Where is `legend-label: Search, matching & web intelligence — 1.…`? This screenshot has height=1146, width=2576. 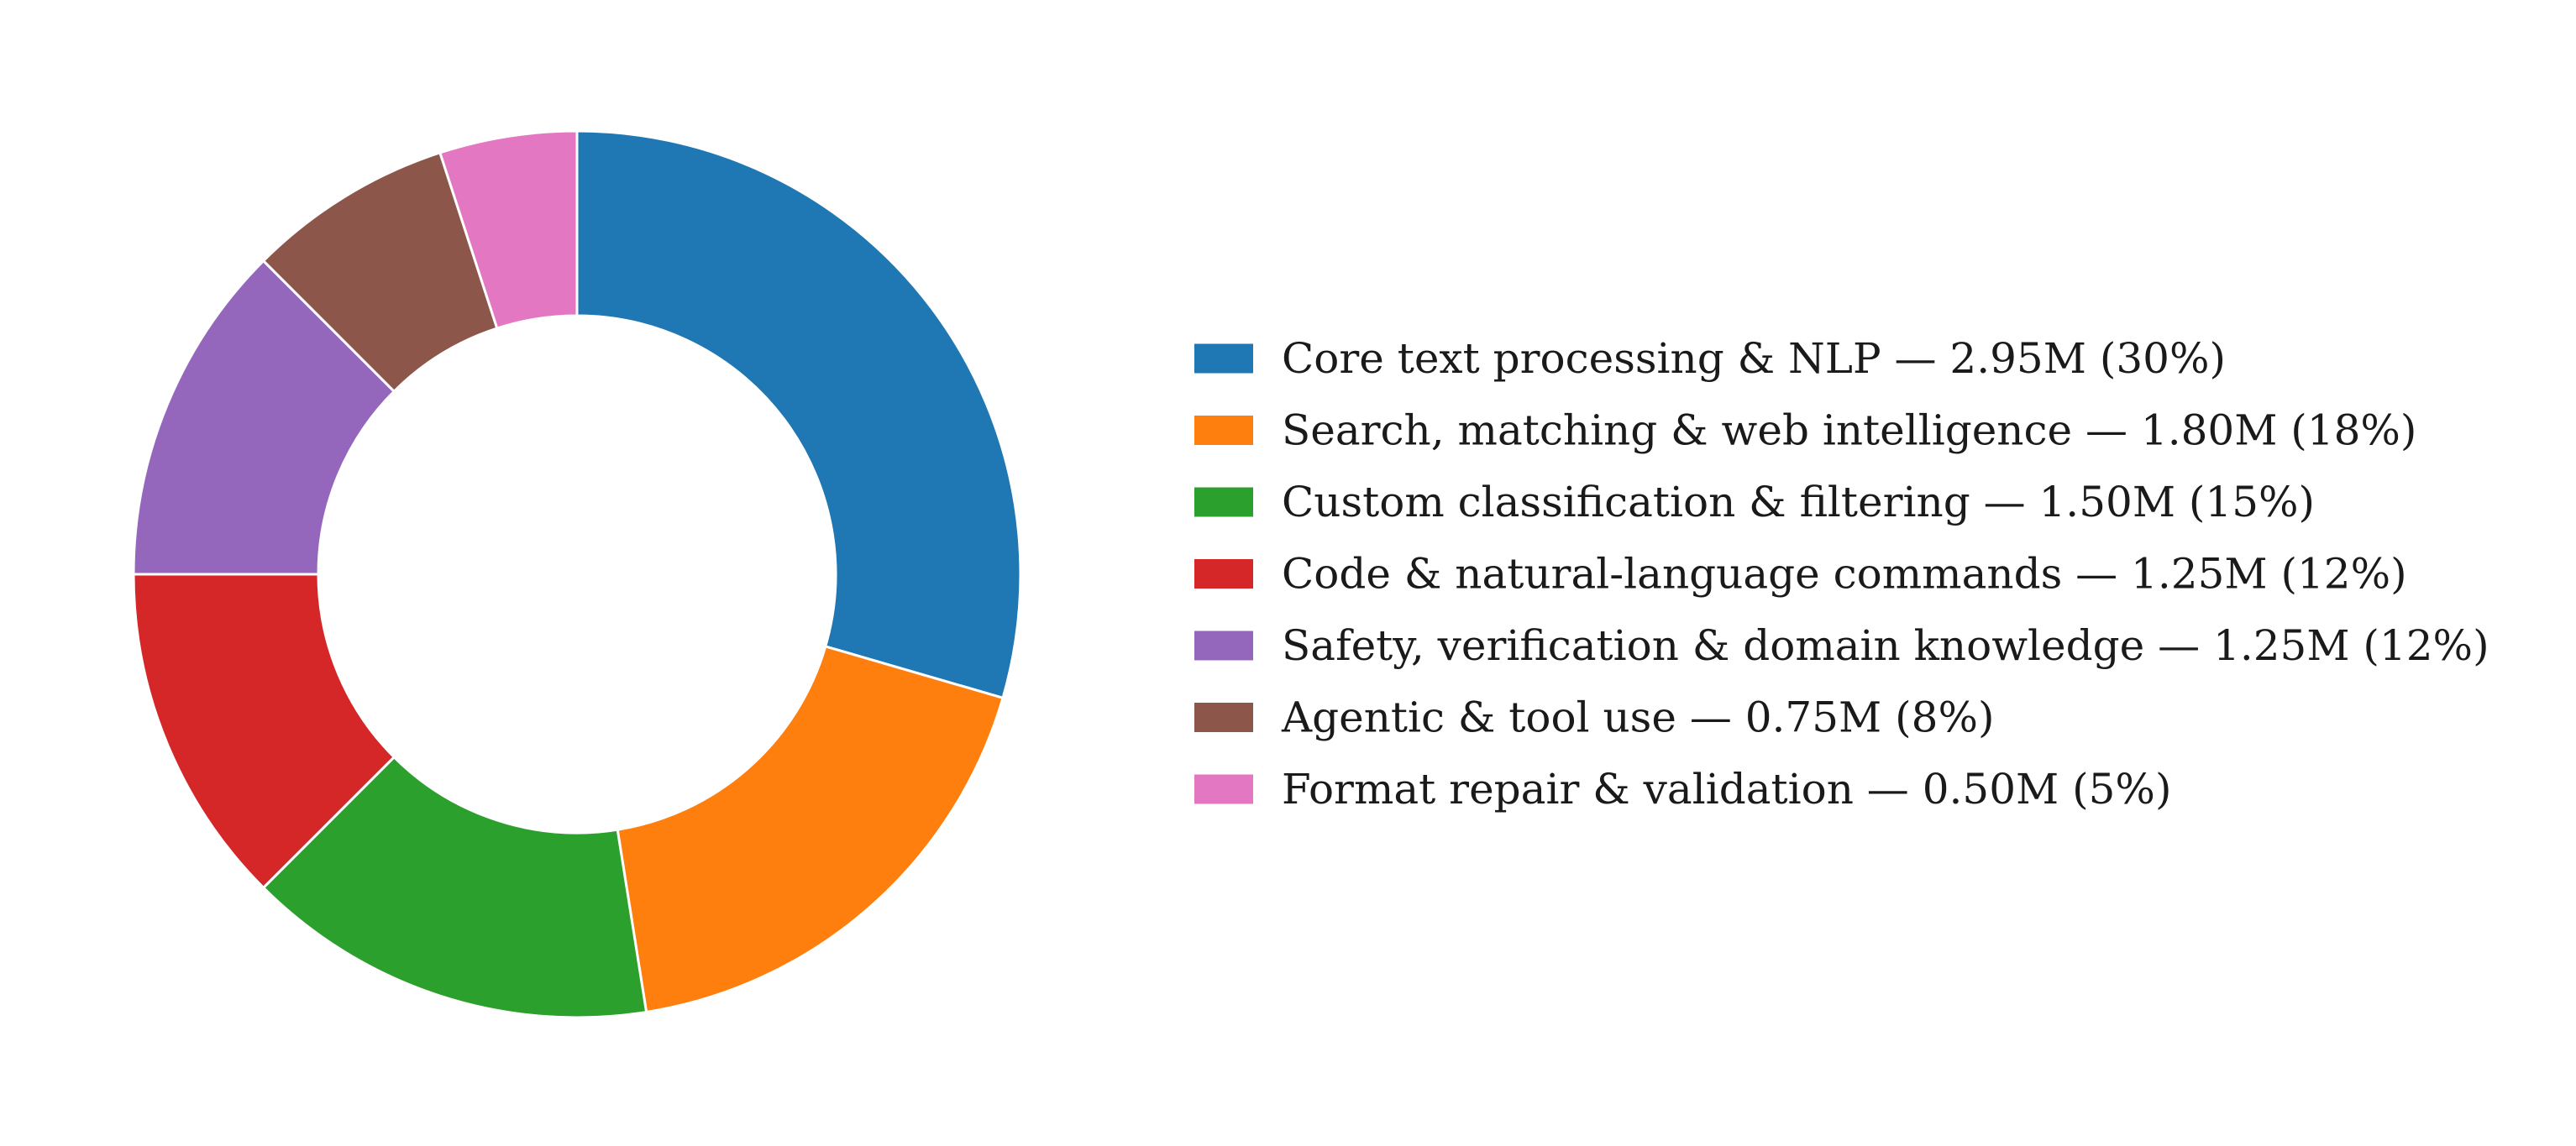 legend-label: Search, matching & web intelligence — 1.… is located at coordinates (1849, 431).